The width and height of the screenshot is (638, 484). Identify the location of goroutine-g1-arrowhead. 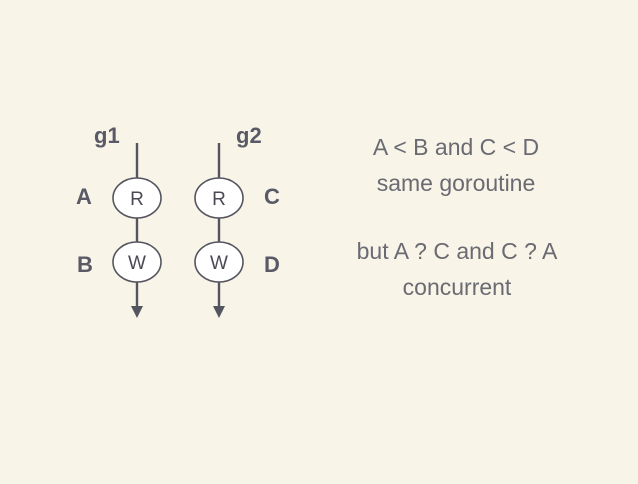
(137, 312).